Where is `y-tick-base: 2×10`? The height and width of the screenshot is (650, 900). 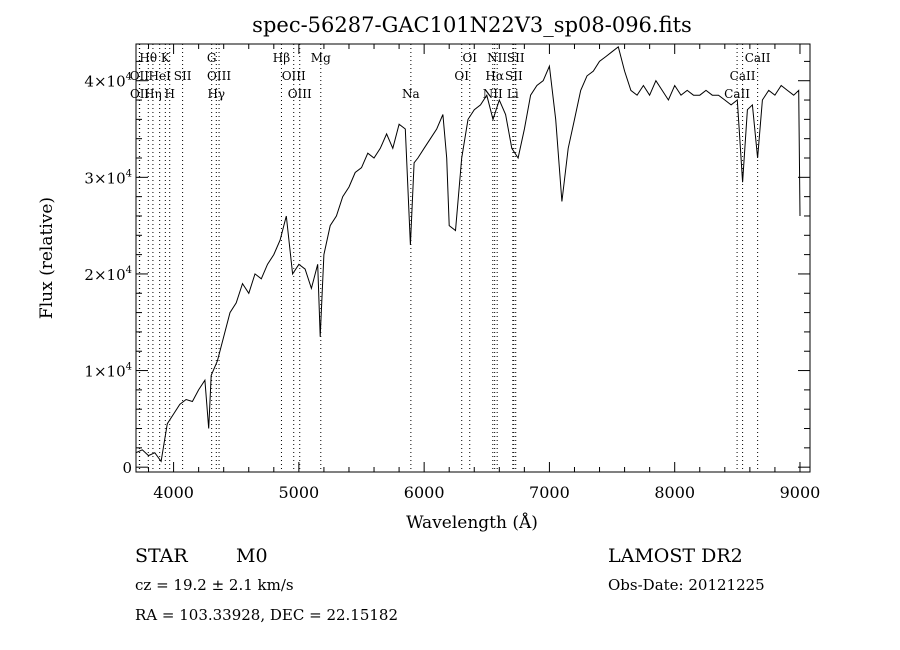 y-tick-base: 2×10 is located at coordinates (104, 275).